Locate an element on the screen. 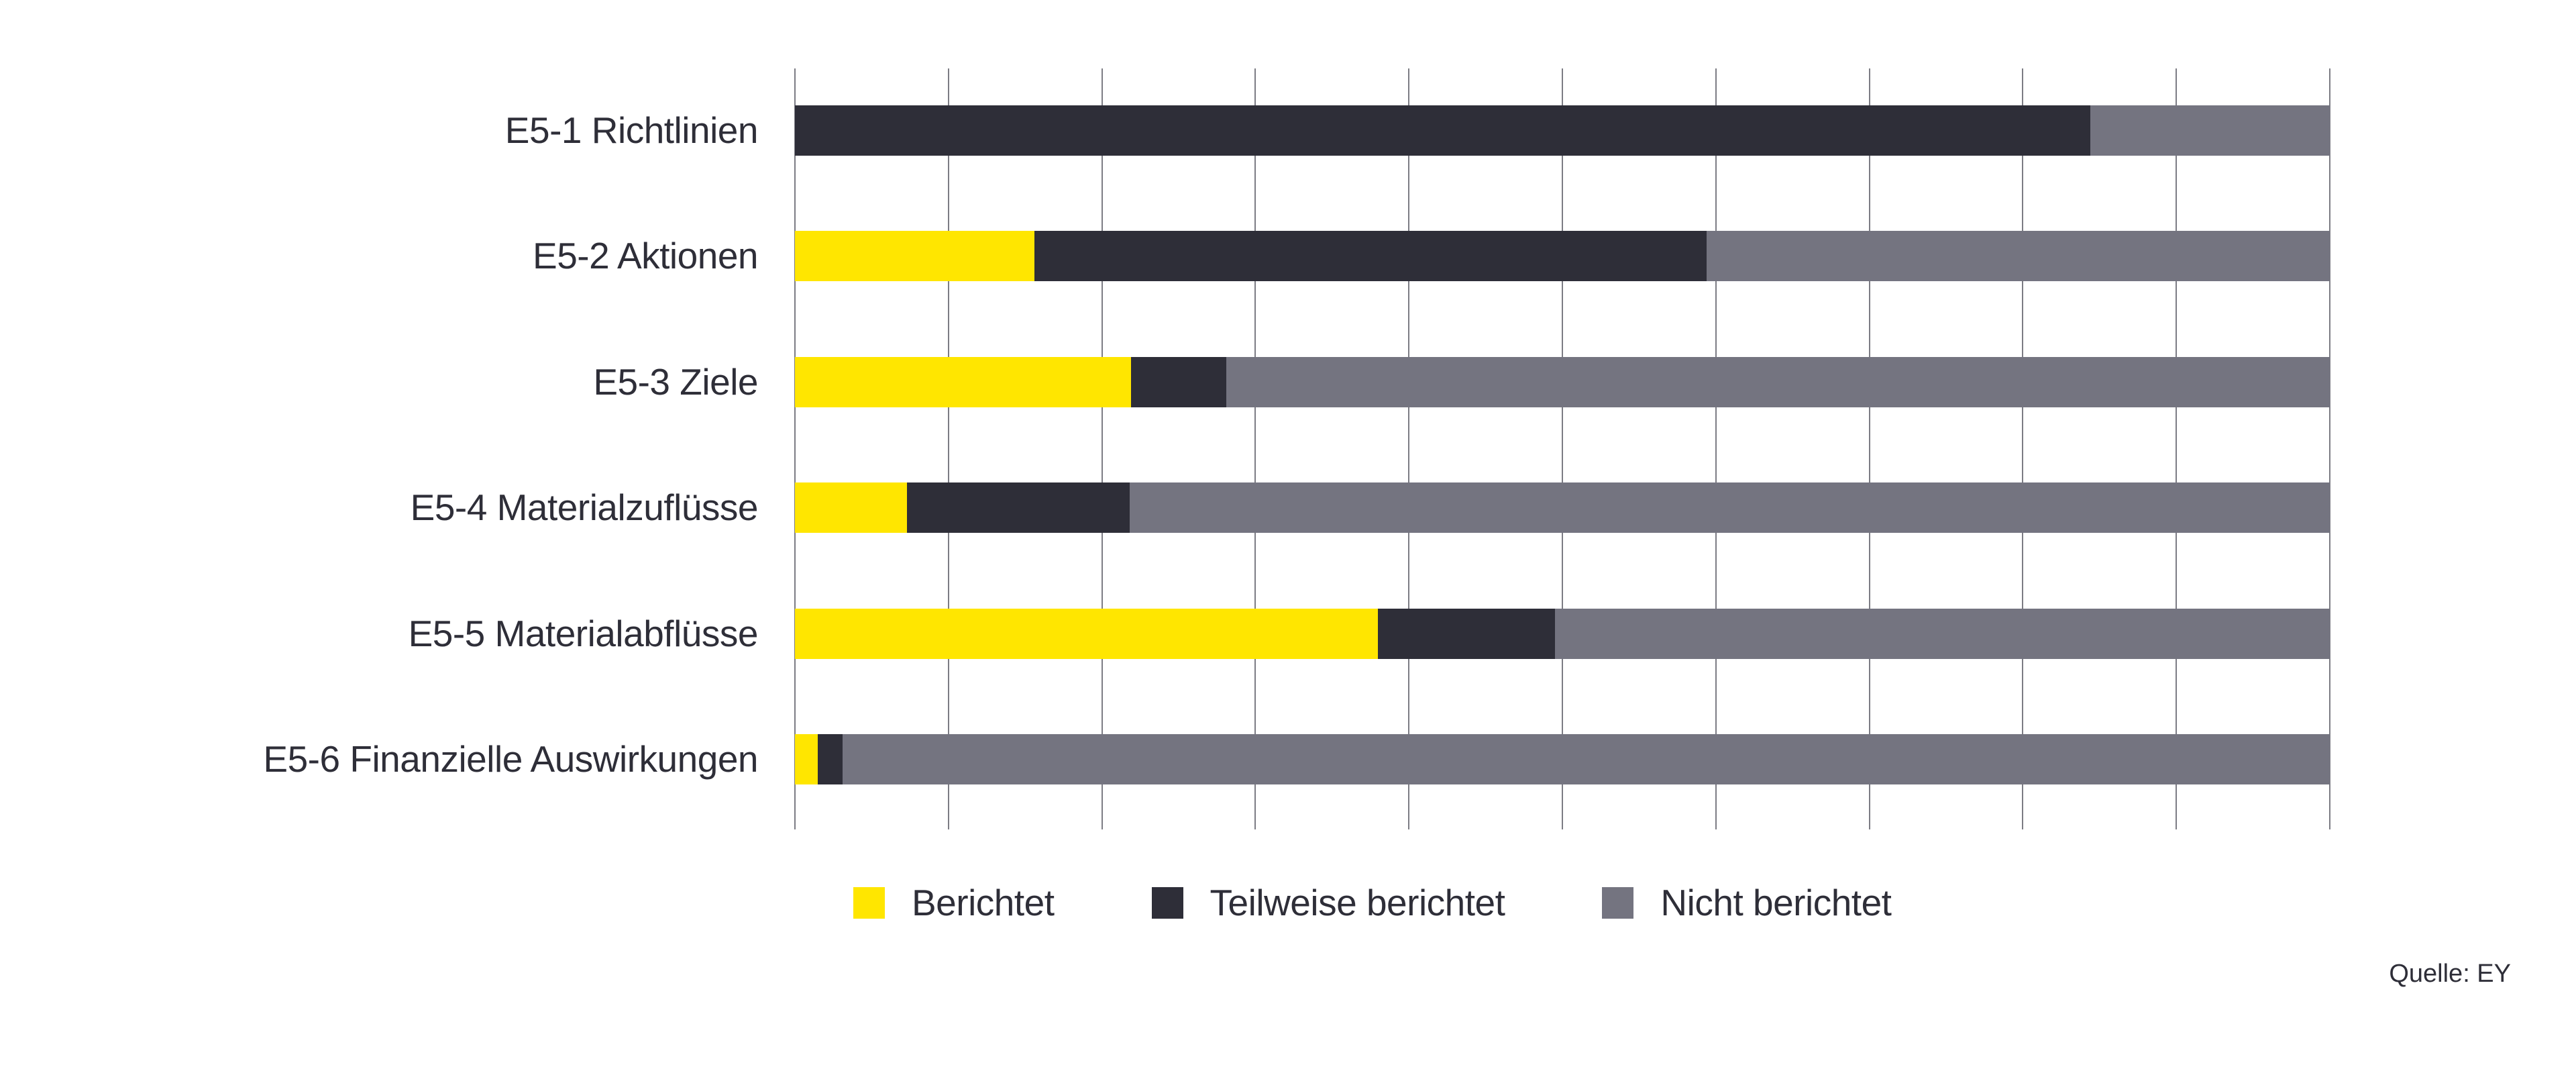 The height and width of the screenshot is (1069, 2576). legend-item: Berichtet is located at coordinates (954, 902).